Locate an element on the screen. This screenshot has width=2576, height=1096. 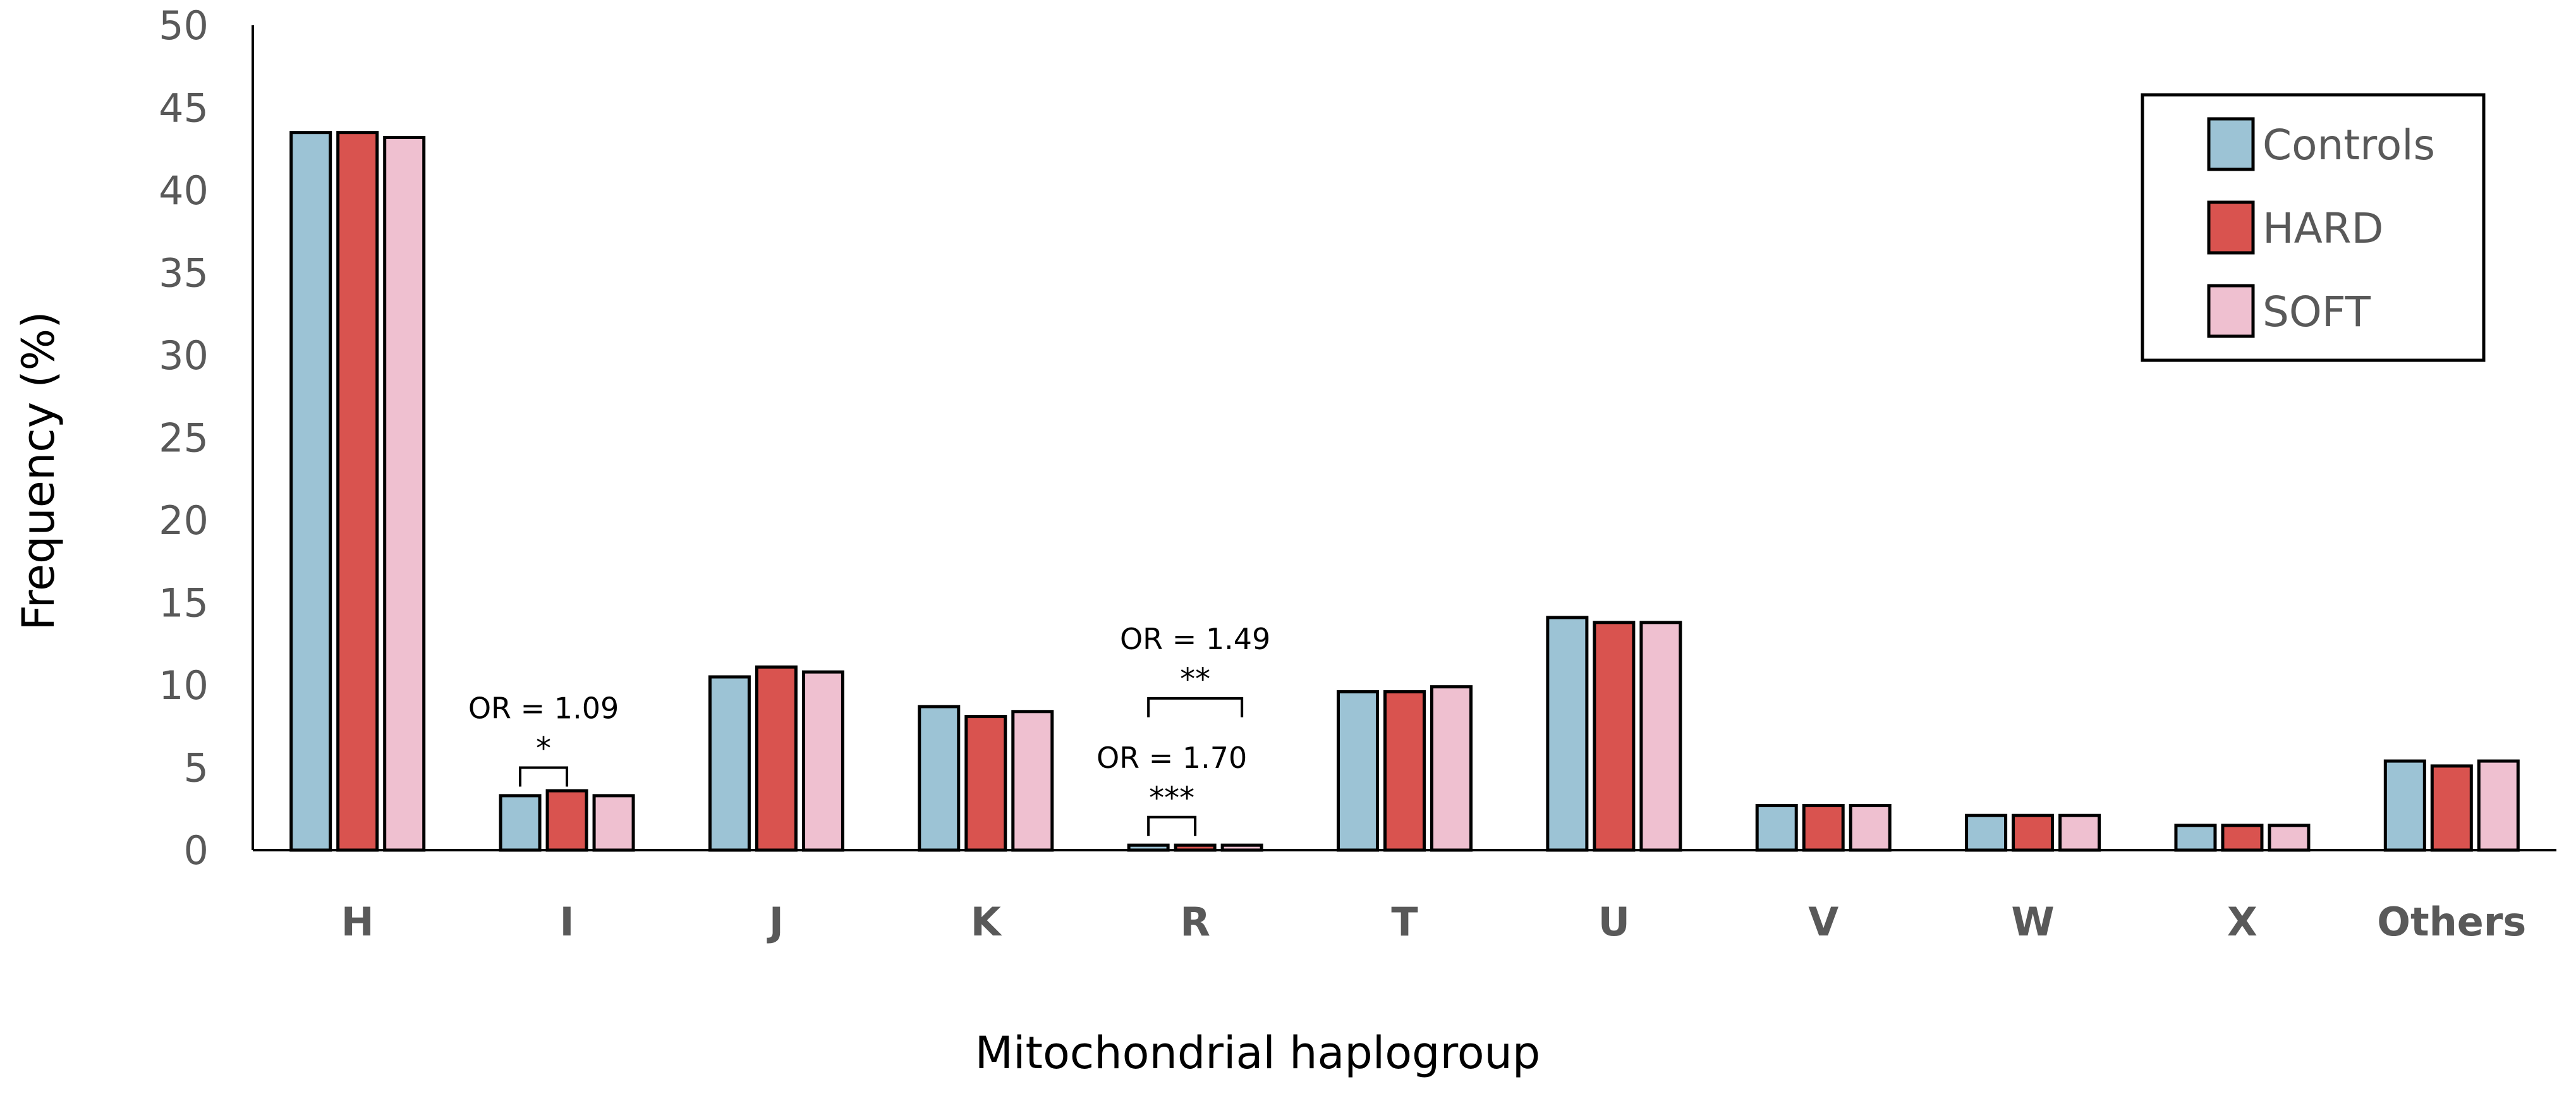
y-tick-label: 25 is located at coordinates (184, 438).